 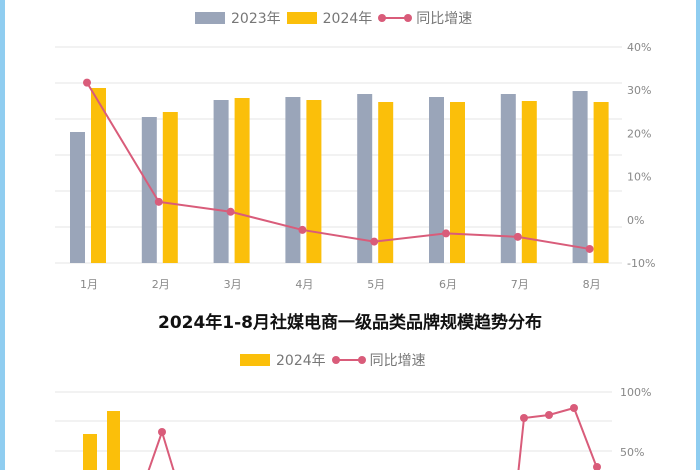 What do you see at coordinates (639, 90) in the screenshot?
I see `y-axis-label: 30%` at bounding box center [639, 90].